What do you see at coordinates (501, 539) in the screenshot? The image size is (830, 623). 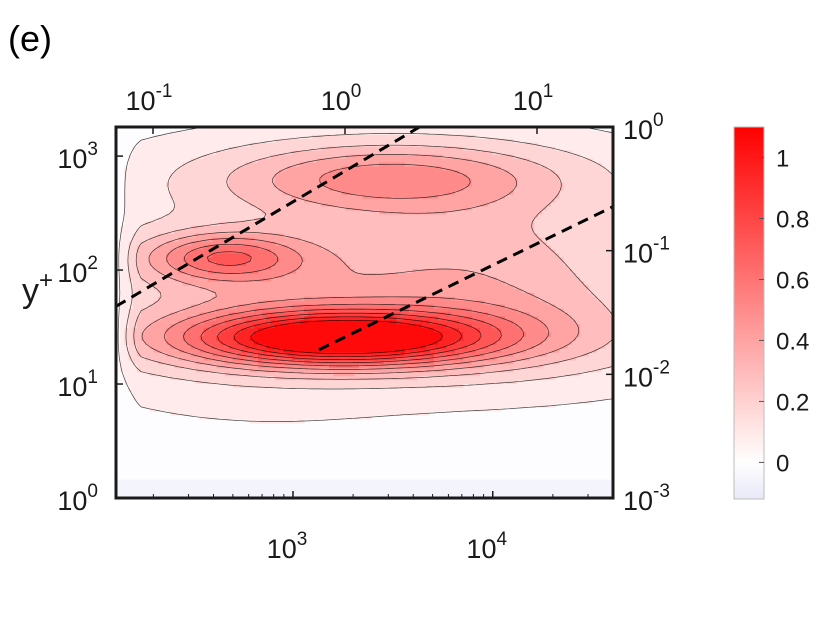 I see `tick-exponent: 4` at bounding box center [501, 539].